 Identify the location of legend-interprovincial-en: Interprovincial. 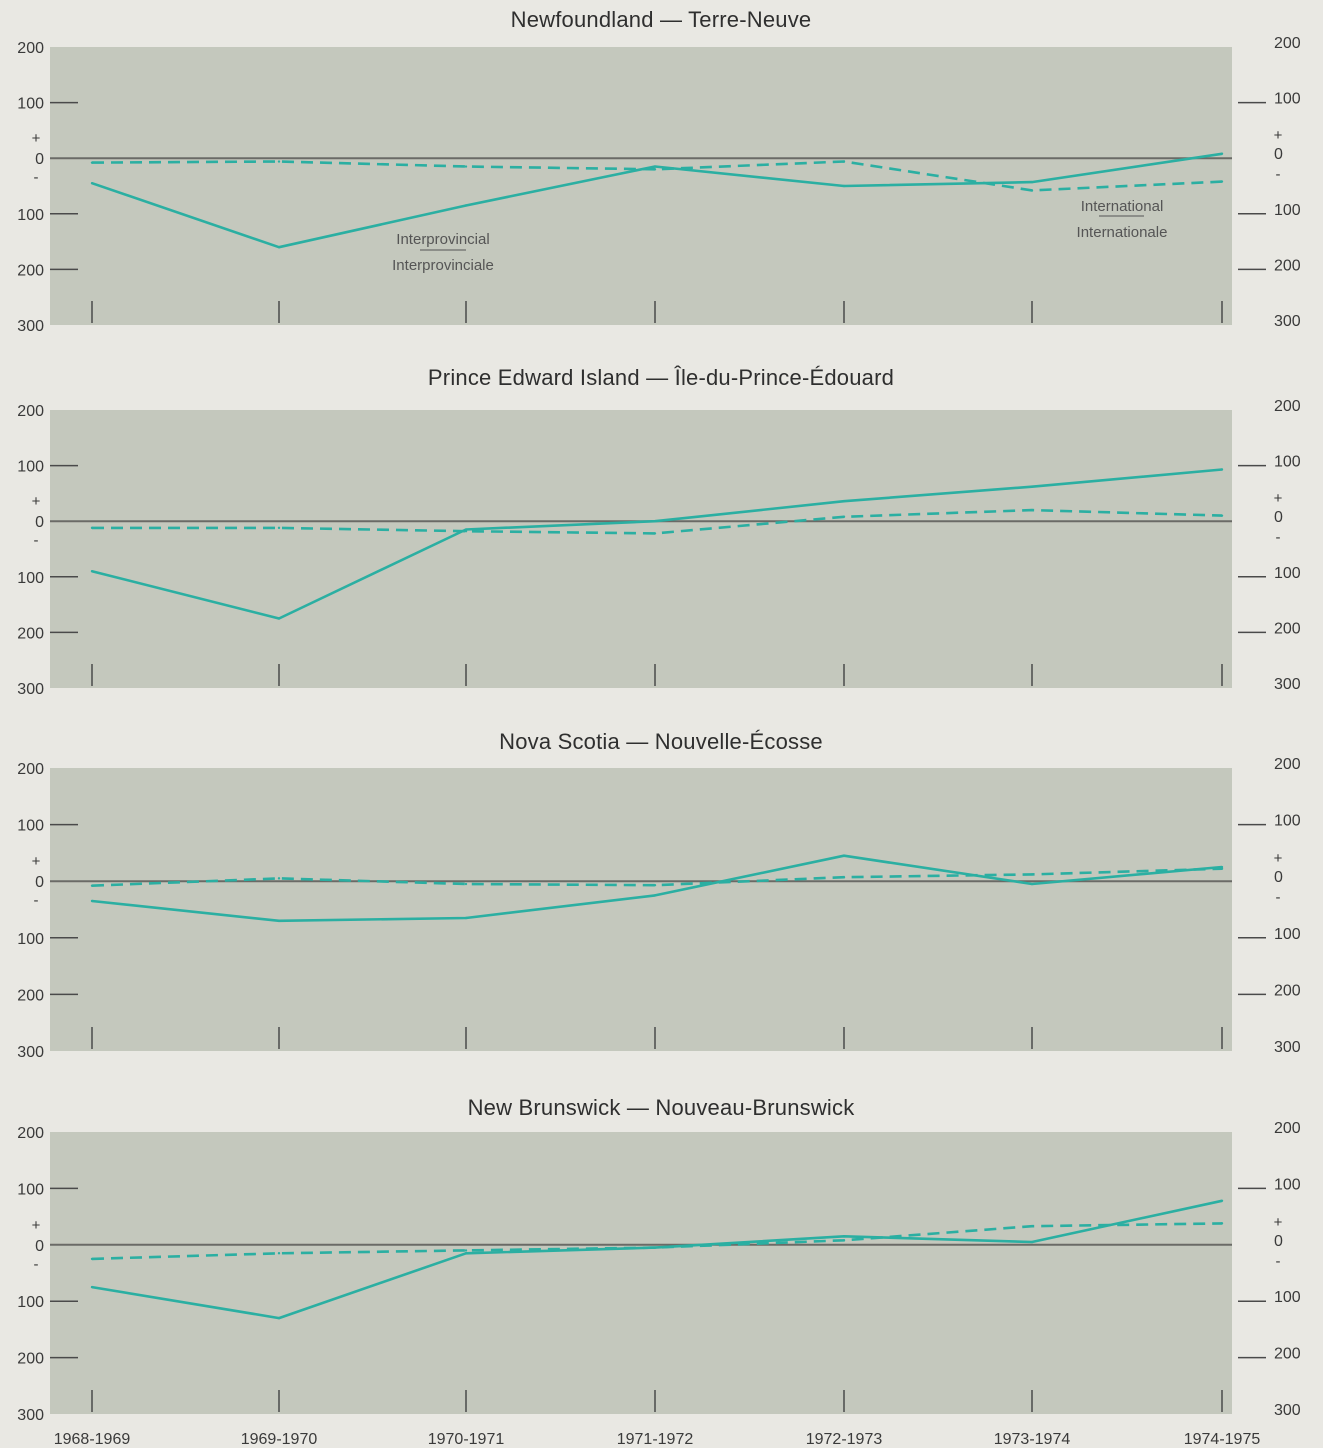
(442, 239).